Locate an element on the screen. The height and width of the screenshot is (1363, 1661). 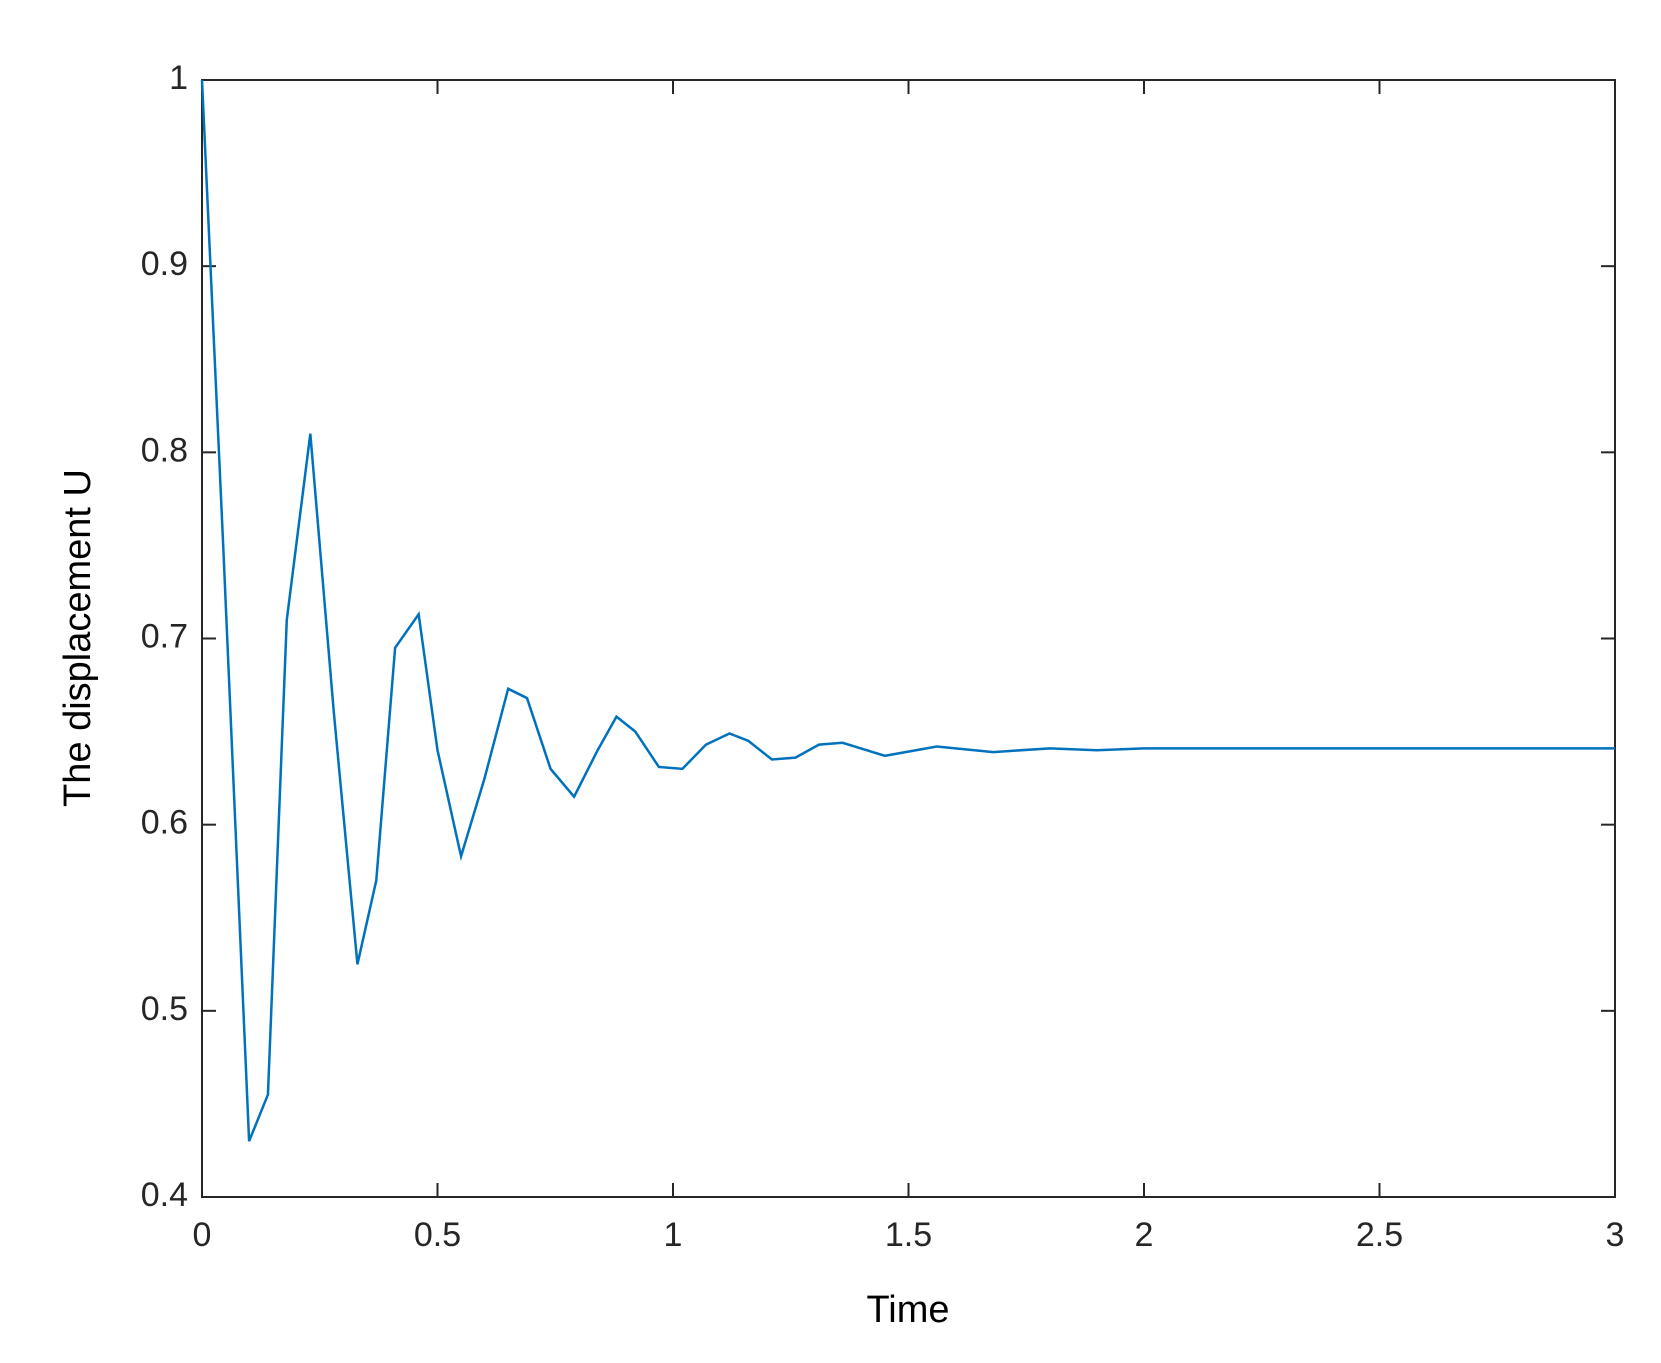
x-axis-label: Time is located at coordinates (907, 1310).